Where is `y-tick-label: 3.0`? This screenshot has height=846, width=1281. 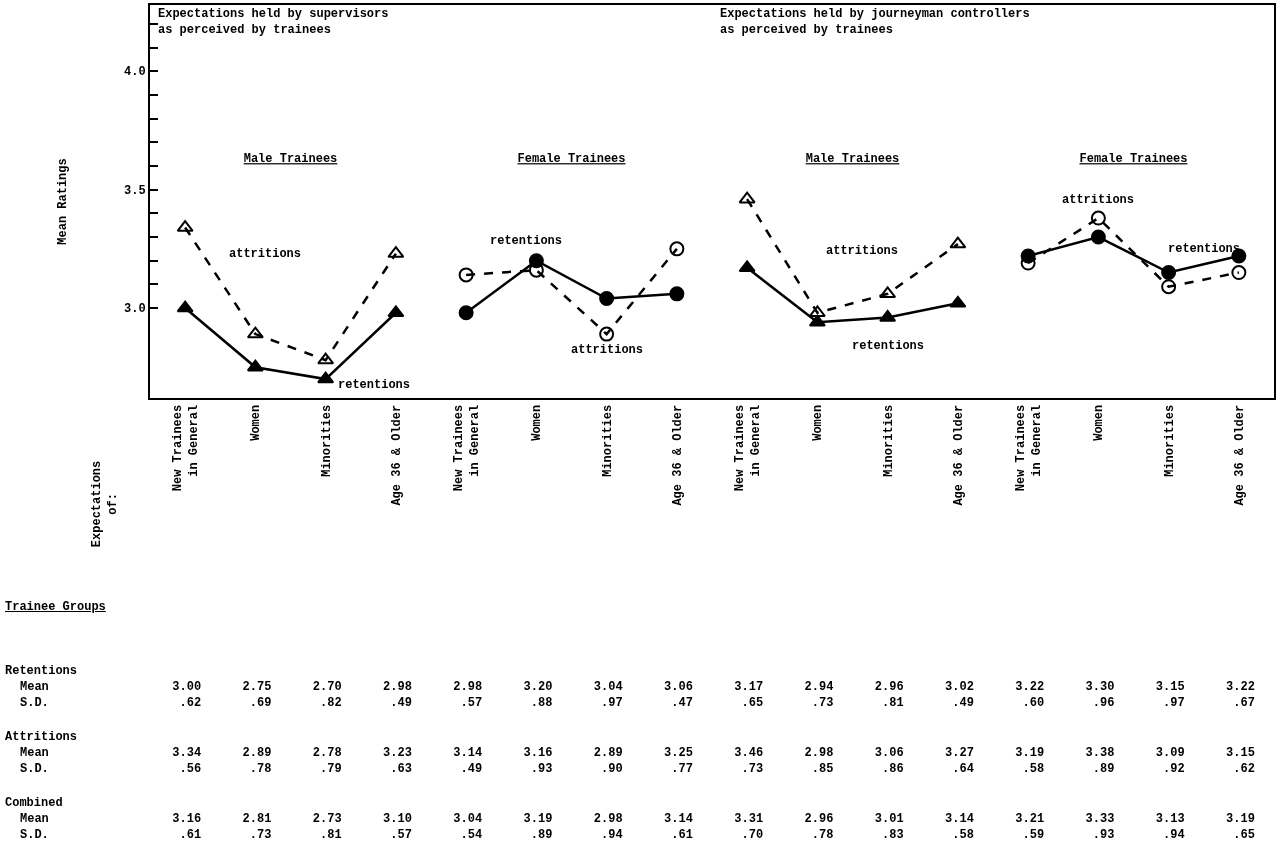 y-tick-label: 3.0 is located at coordinates (134, 309).